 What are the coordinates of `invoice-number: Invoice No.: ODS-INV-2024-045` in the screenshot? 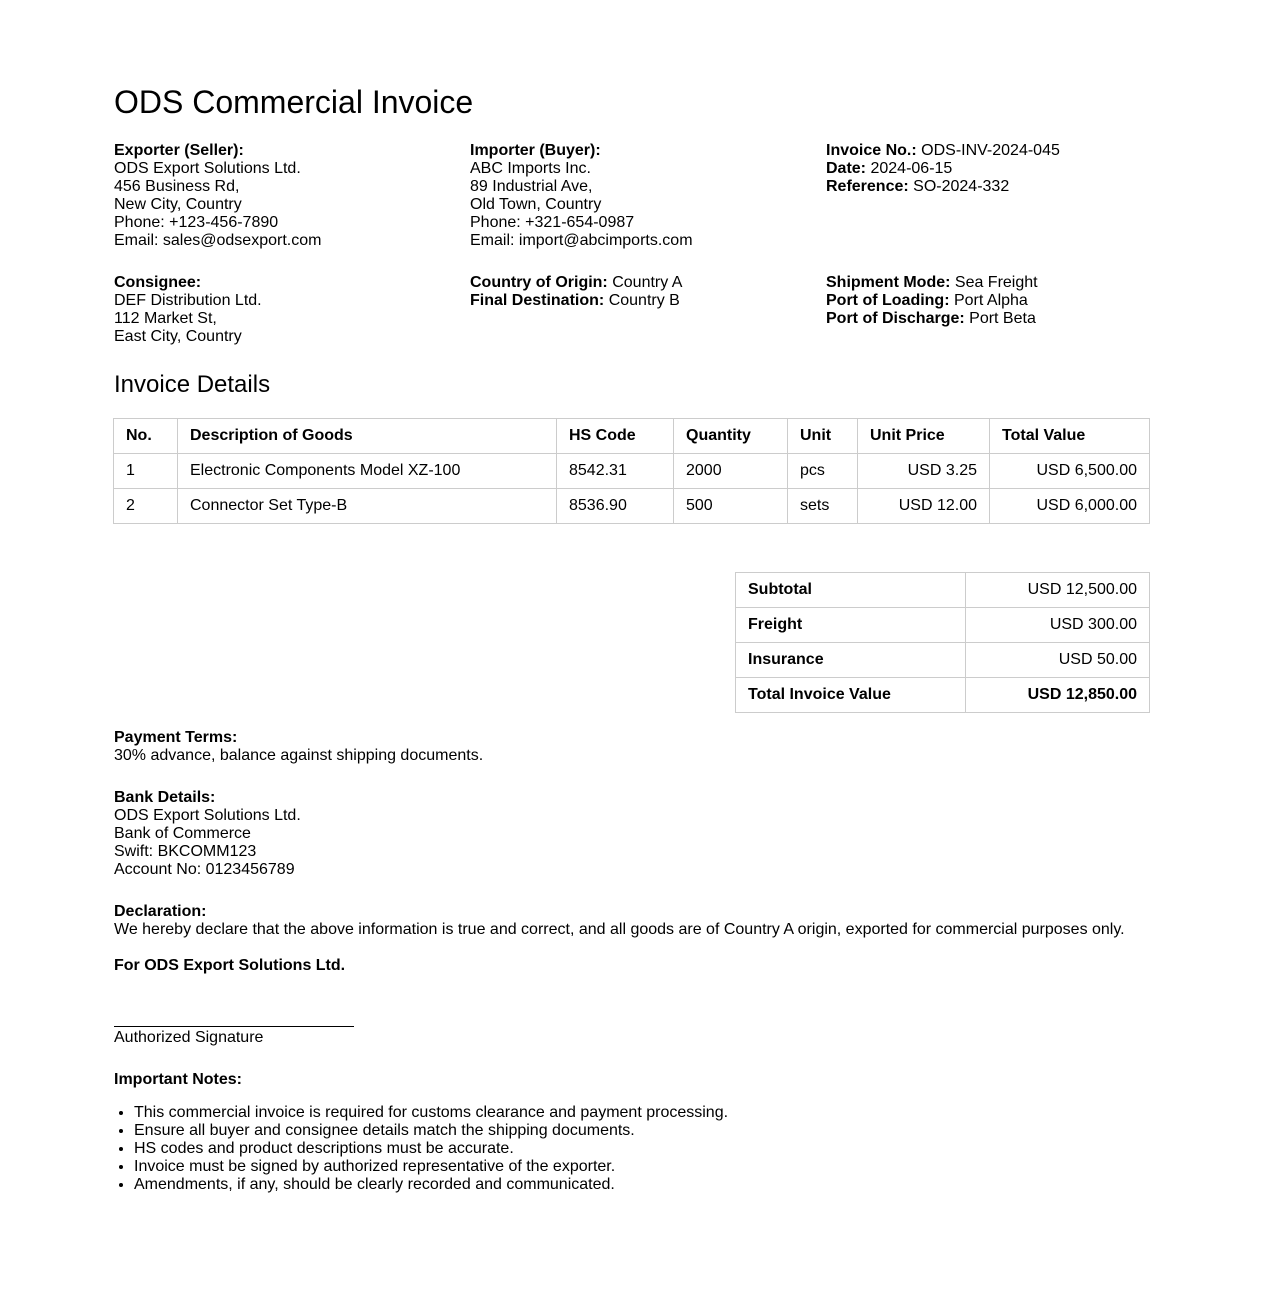 It's located at (943, 150).